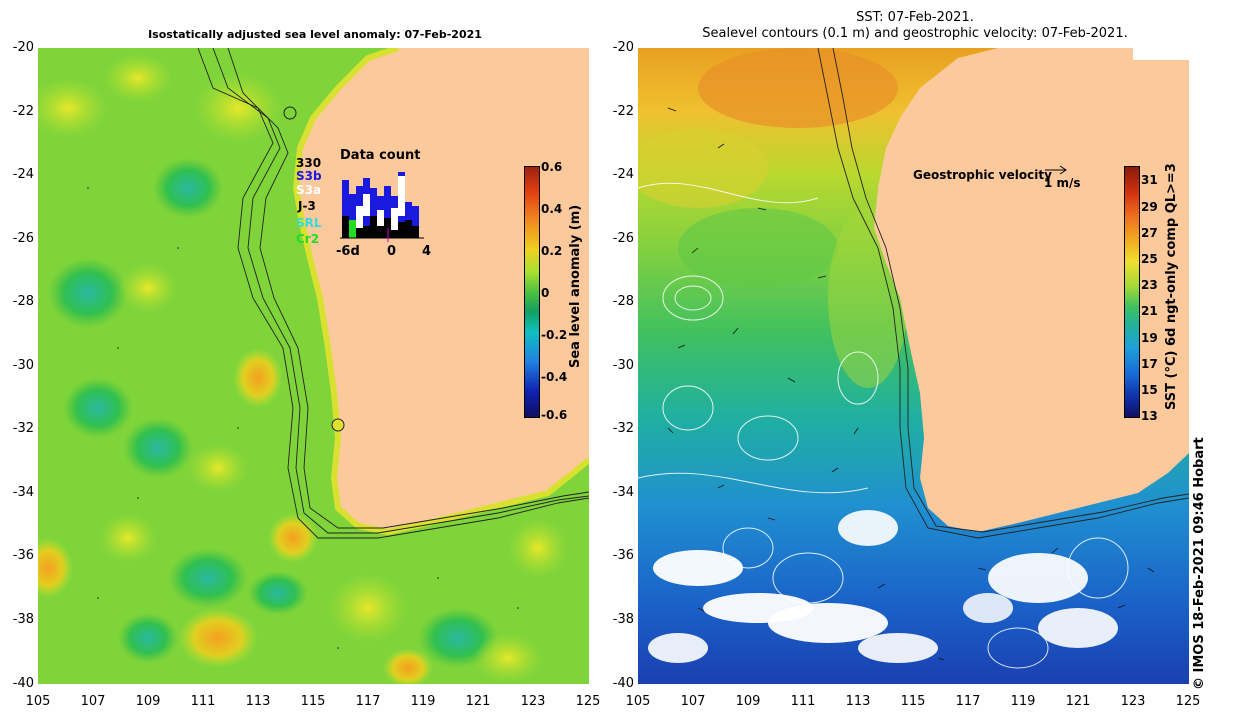  Describe the element at coordinates (348, 251) in the screenshot. I see `data-count-xtick-start: -6d` at that location.